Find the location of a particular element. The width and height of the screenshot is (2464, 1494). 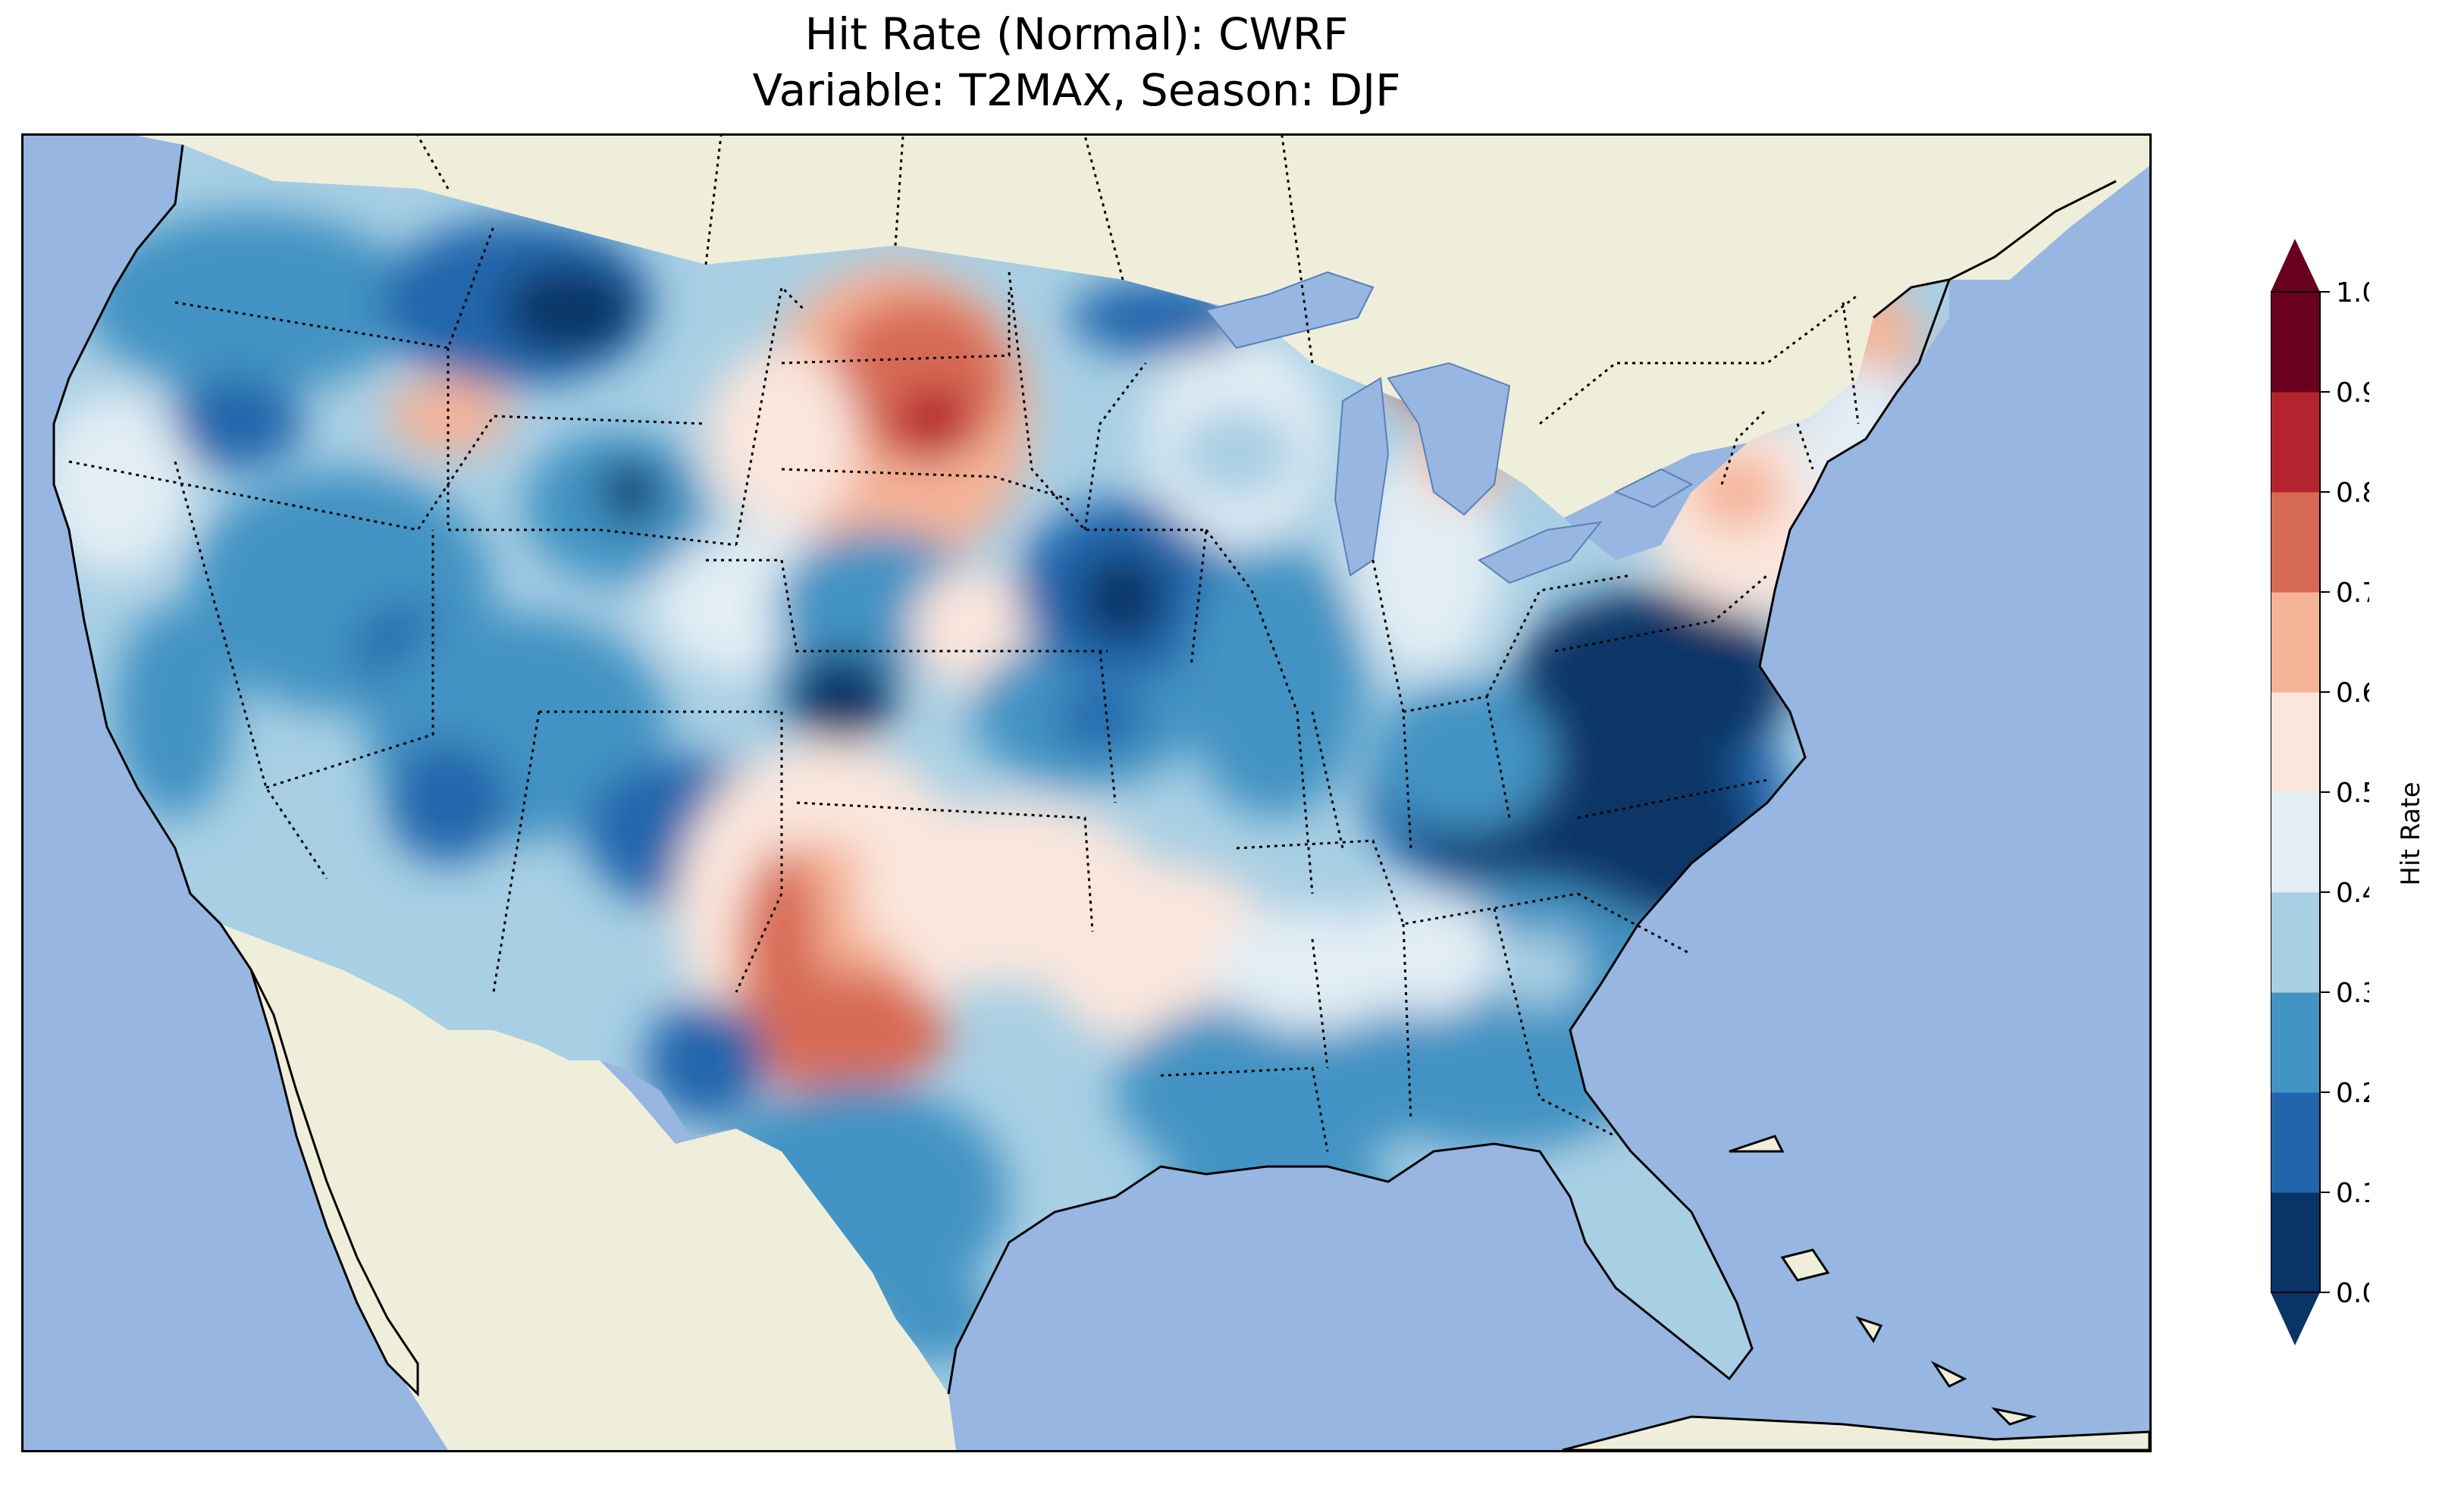

bahamas-land is located at coordinates (1883, 1280).